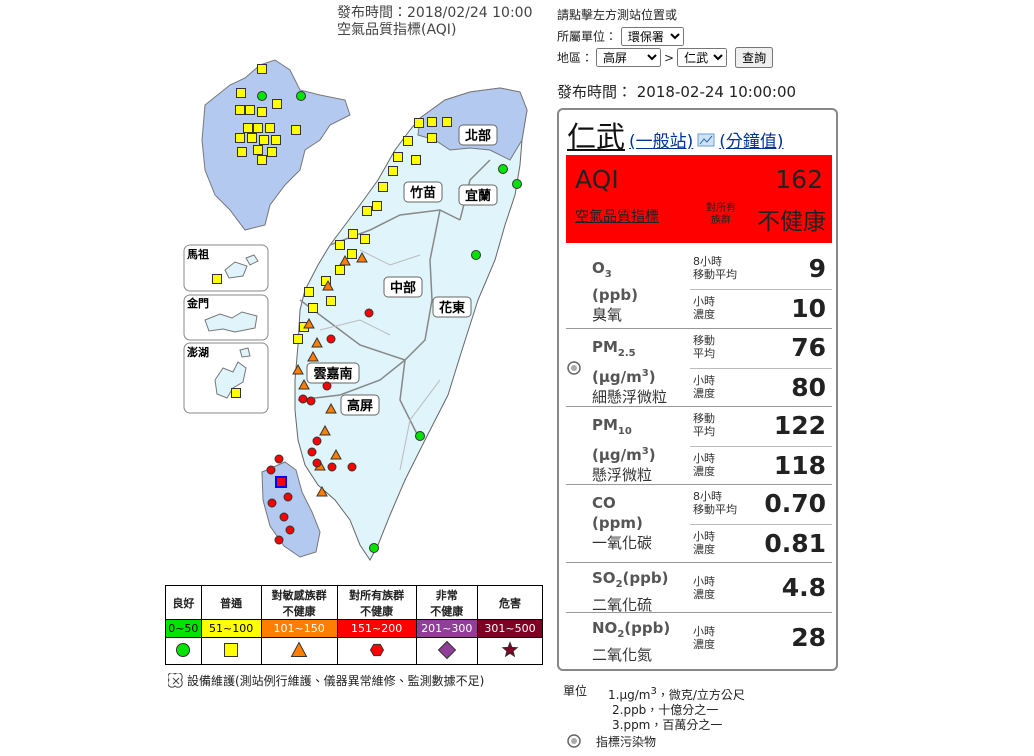 The image size is (1034, 756). What do you see at coordinates (575, 57) in the screenshot?
I see `area-label: 地區：` at bounding box center [575, 57].